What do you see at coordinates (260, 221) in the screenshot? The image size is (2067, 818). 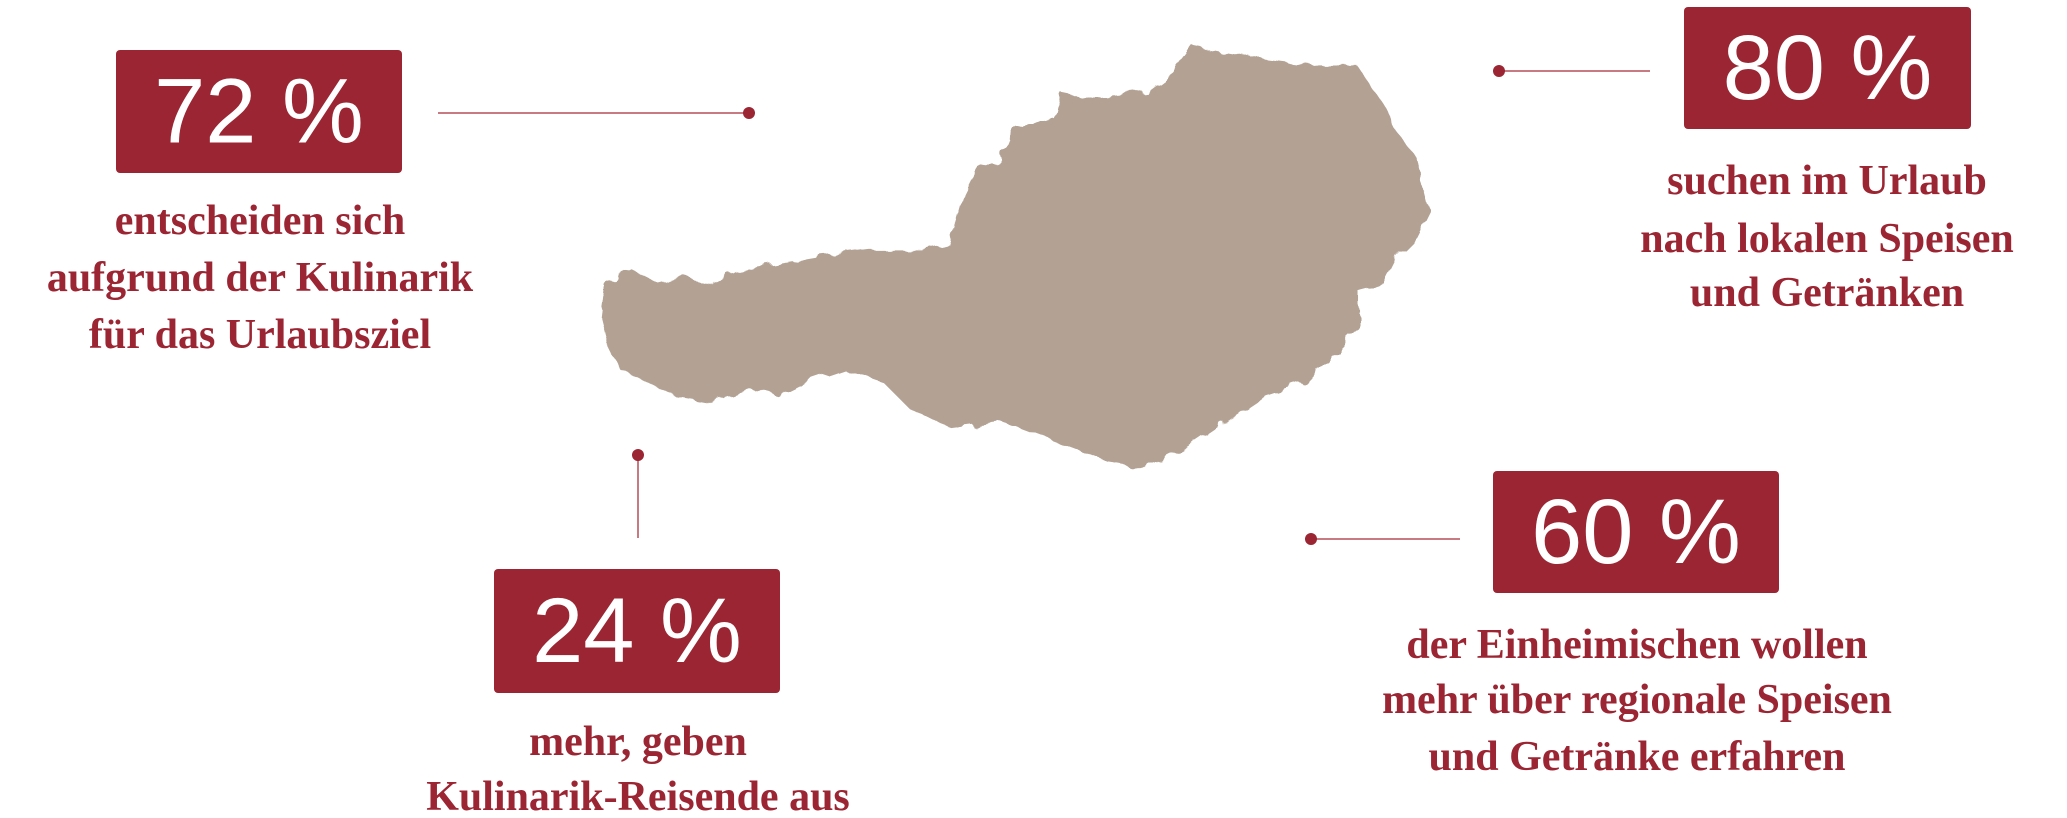 I see `stat-description: entscheiden sich` at bounding box center [260, 221].